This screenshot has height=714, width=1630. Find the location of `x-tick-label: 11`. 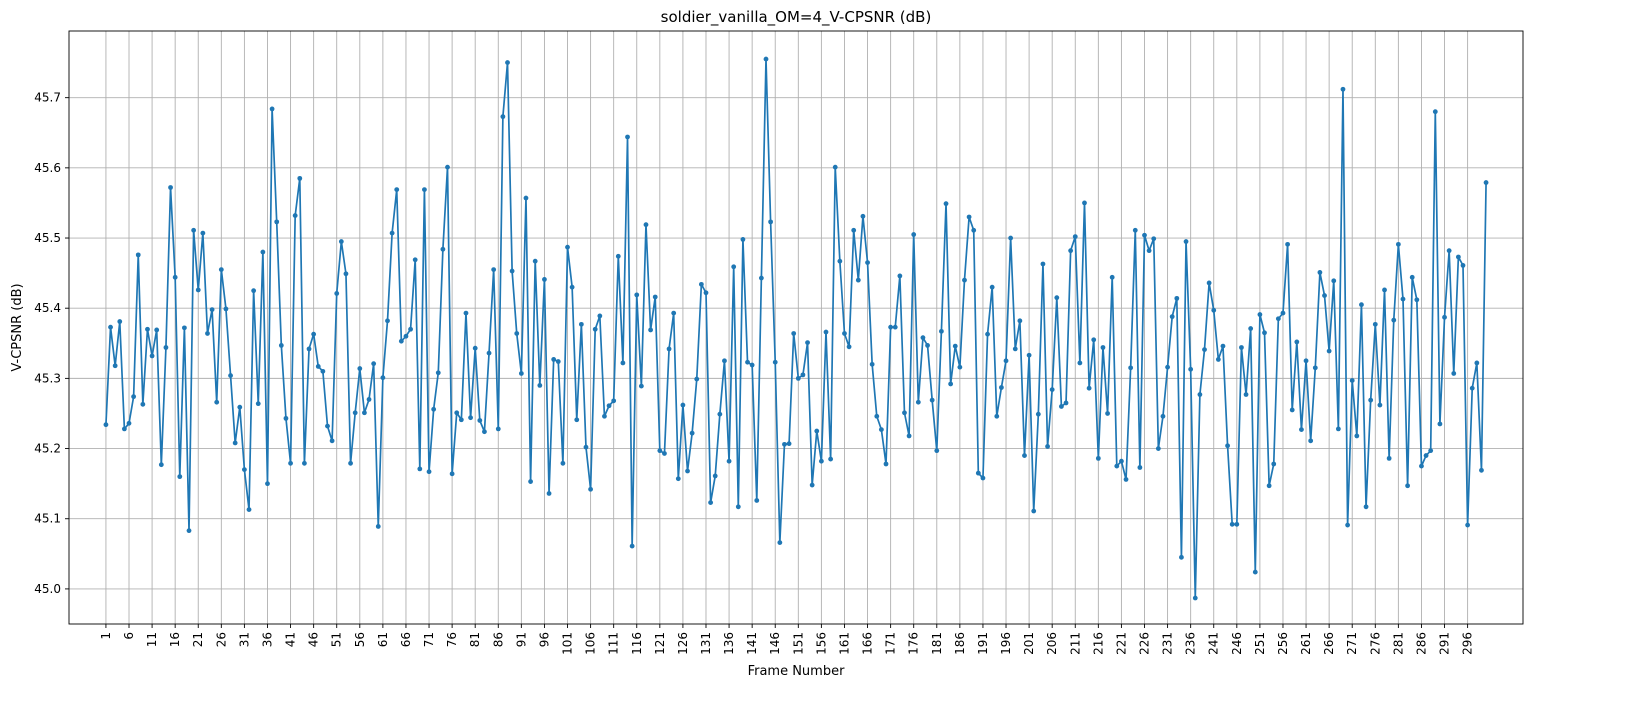

x-tick-label: 11 is located at coordinates (152, 639).